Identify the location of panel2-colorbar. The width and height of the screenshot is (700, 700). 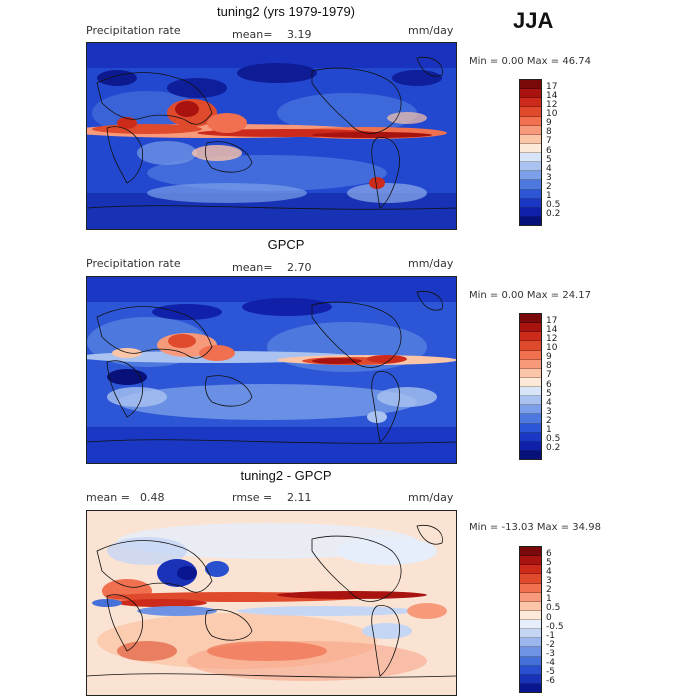
(530, 386).